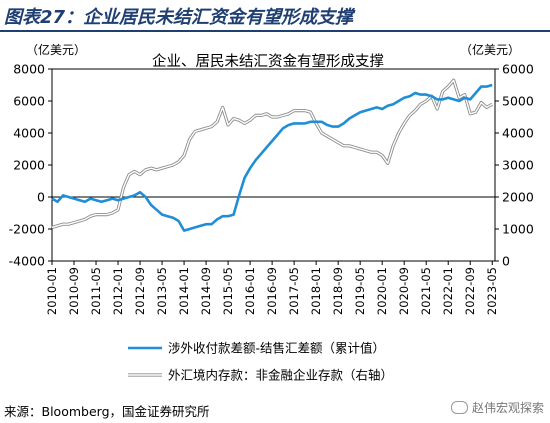 This screenshot has height=423, width=550. Describe the element at coordinates (276, 348) in the screenshot. I see `legend-label: 涉外收付款差额-结售汇差额（累计值）` at that location.